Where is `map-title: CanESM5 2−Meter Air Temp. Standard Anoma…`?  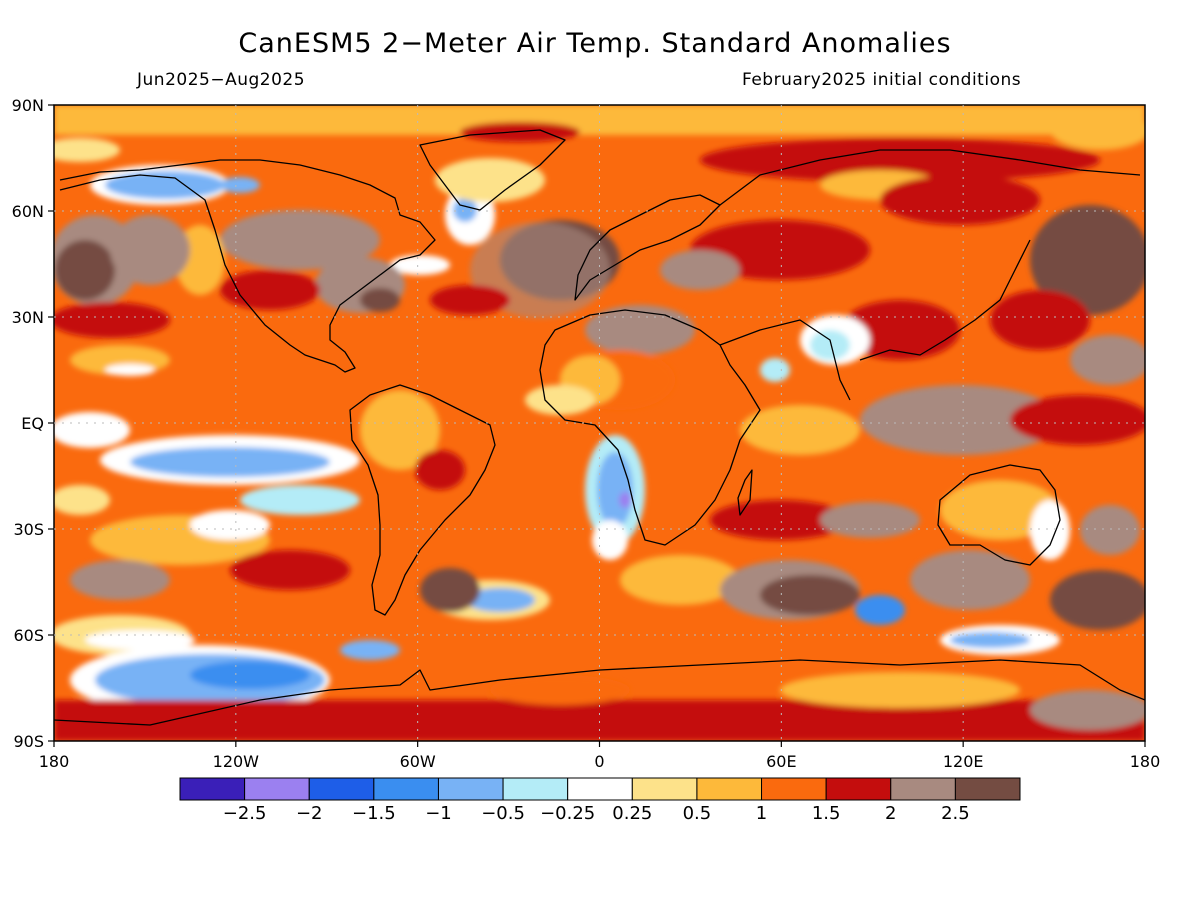
map-title: CanESM5 2−Meter Air Temp. Standard Anoma… is located at coordinates (595, 43).